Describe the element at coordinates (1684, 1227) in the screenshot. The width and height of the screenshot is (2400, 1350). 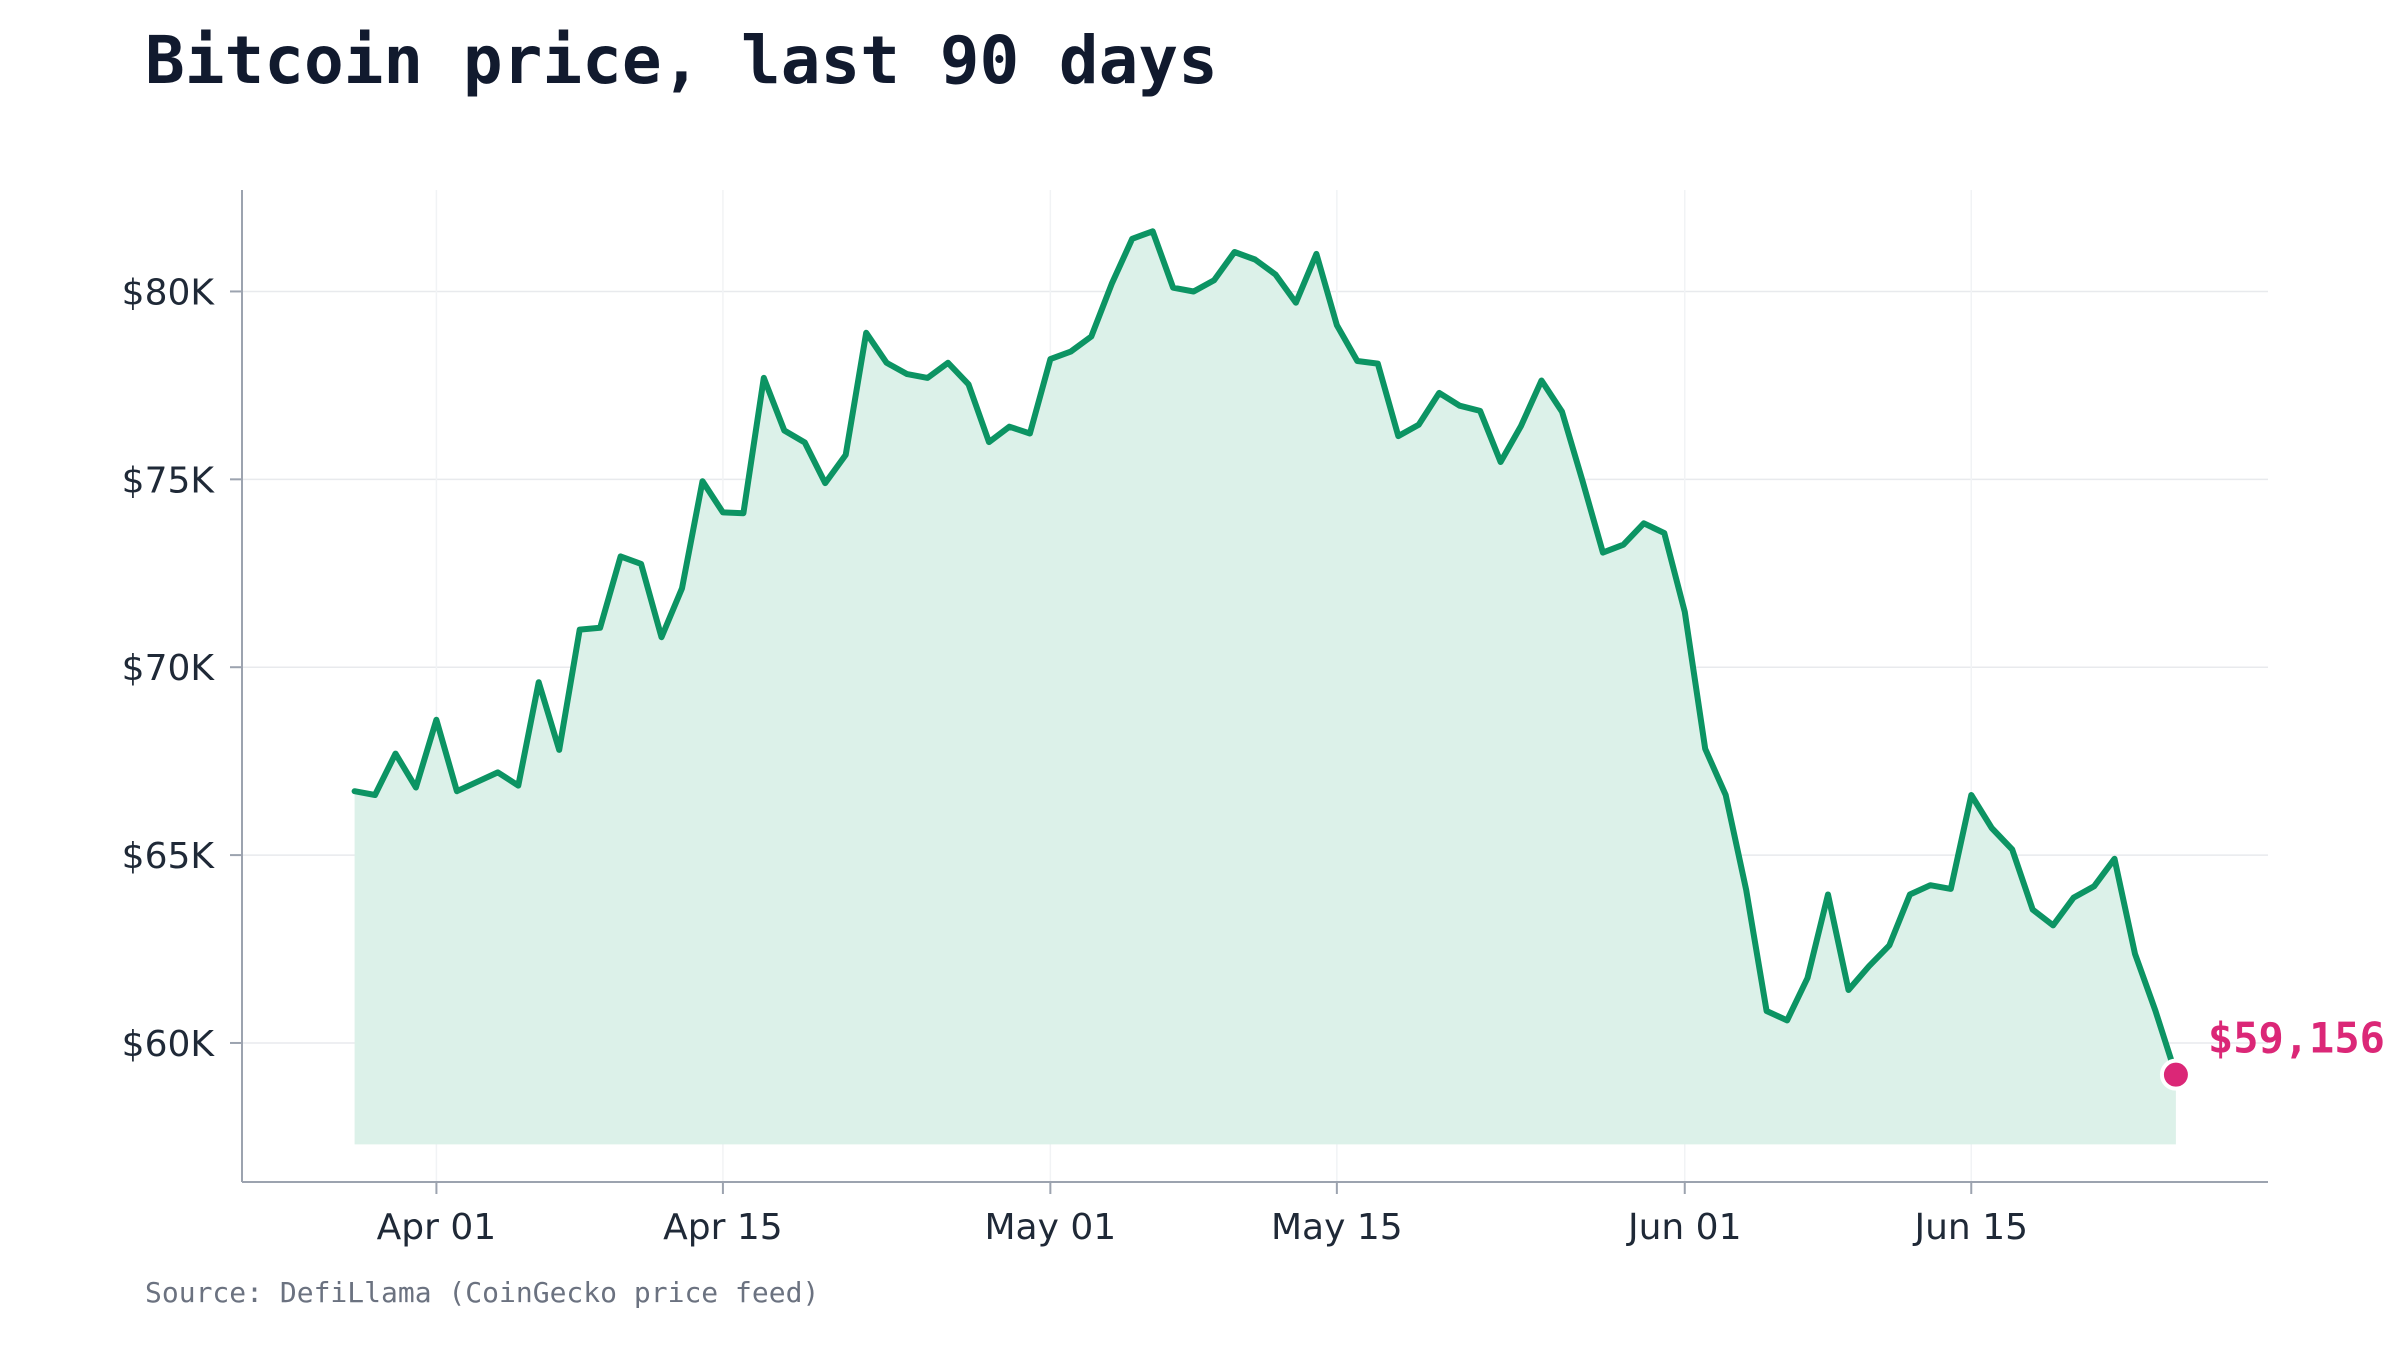
I see `x-tick-label: Jun 01` at that location.